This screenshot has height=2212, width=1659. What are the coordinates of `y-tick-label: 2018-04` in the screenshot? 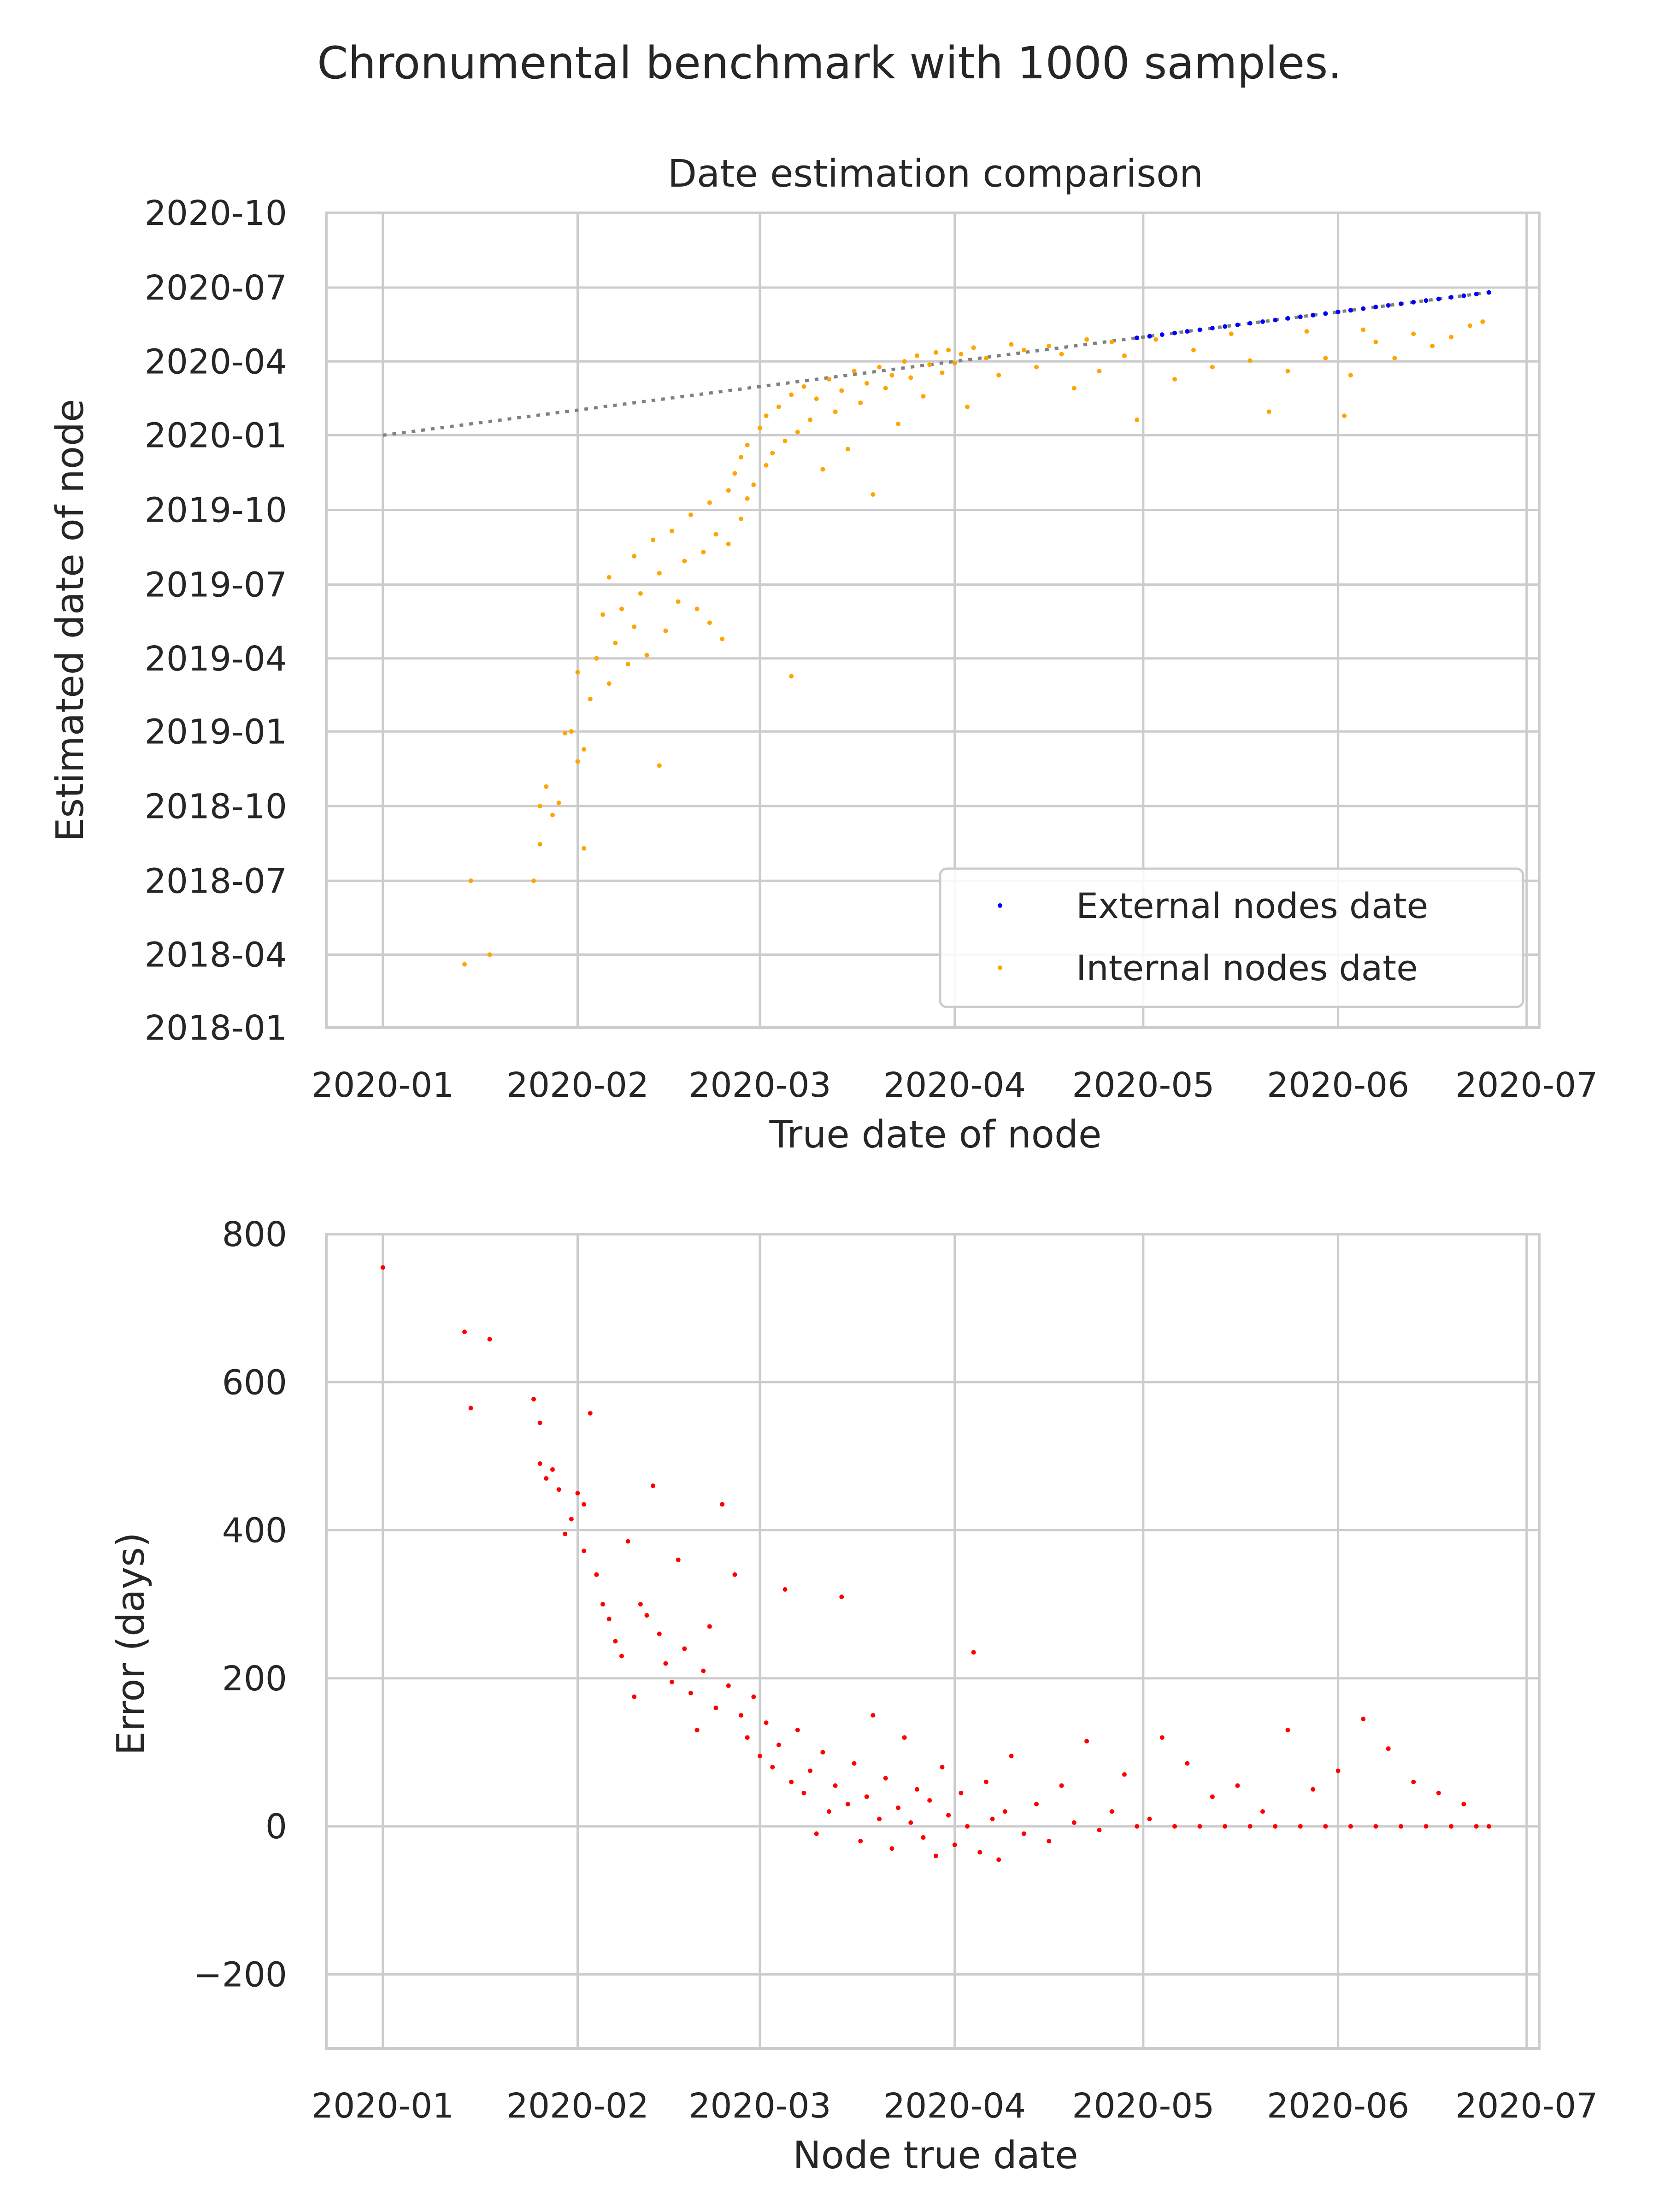 It's located at (216, 955).